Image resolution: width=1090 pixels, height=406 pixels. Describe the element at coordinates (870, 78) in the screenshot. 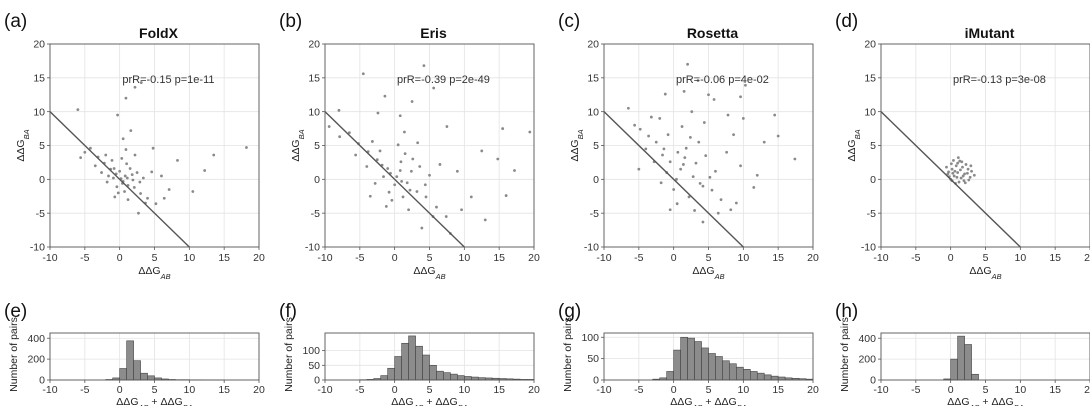

I see `y-tick-label: 15` at that location.